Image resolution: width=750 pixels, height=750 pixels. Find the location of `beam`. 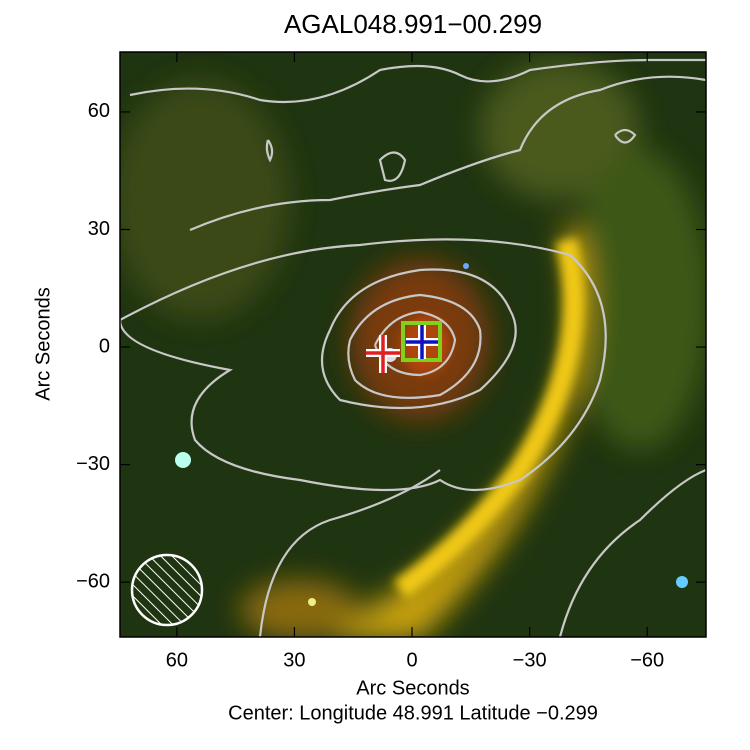

beam is located at coordinates (167, 590).